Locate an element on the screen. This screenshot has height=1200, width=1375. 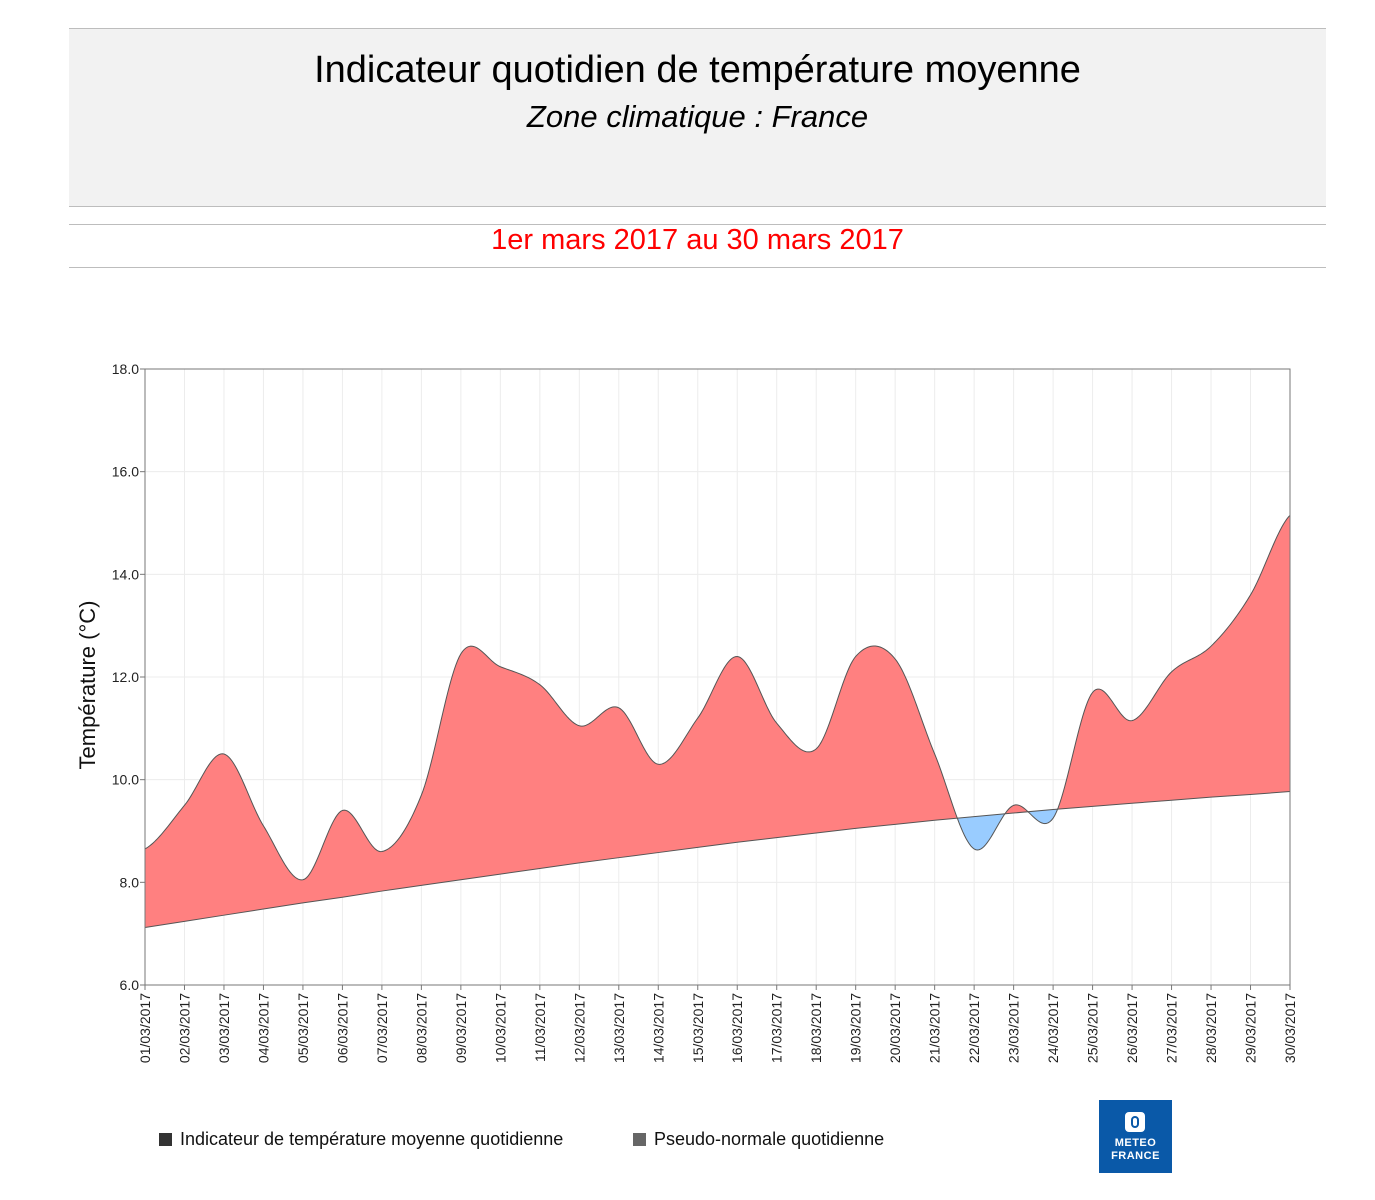
x-tick-label: 22/03/2017 is located at coordinates (974, 1028).